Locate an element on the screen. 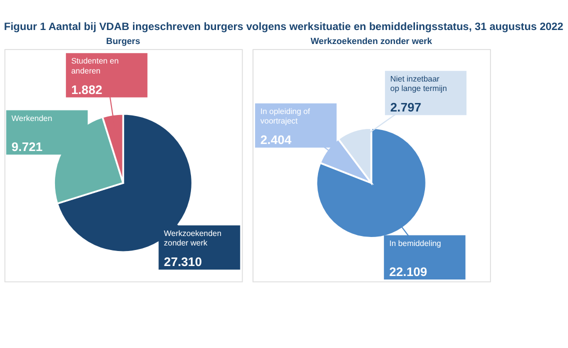 Image resolution: width=568 pixels, height=348 pixels. slice-label: Studenten en anderen is located at coordinates (95, 66).